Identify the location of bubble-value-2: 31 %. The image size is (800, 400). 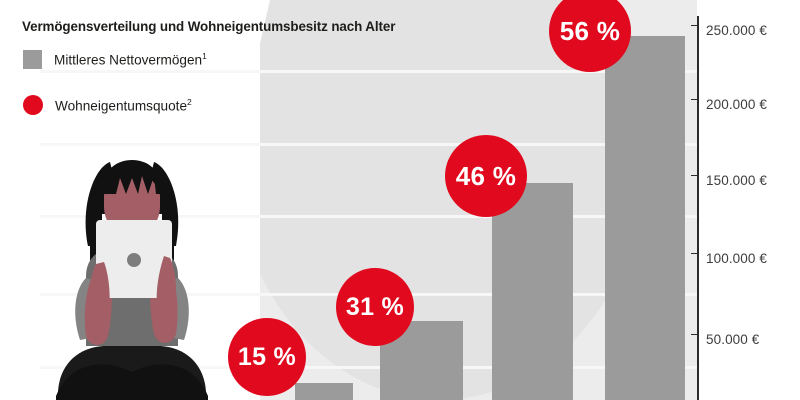
(375, 307).